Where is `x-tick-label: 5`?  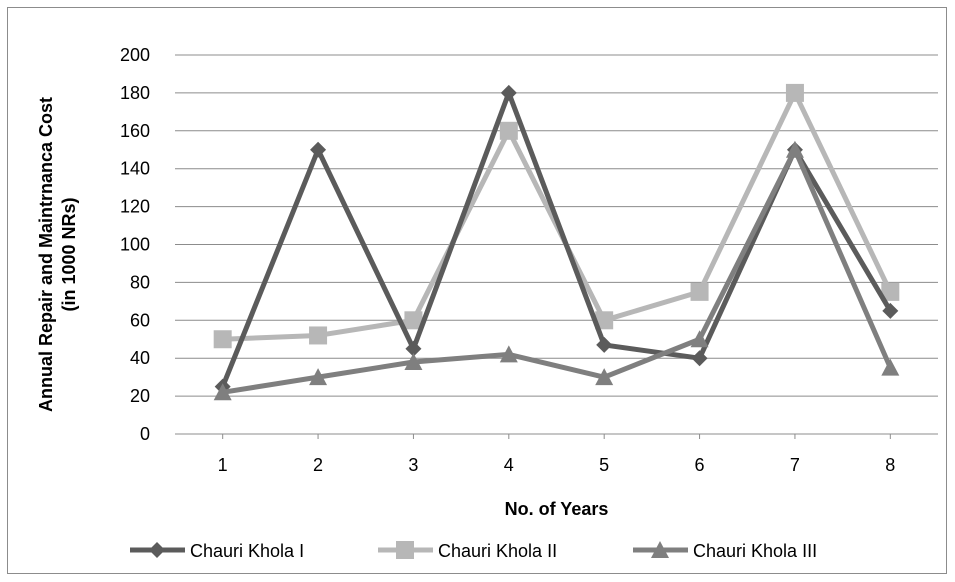 x-tick-label: 5 is located at coordinates (604, 465).